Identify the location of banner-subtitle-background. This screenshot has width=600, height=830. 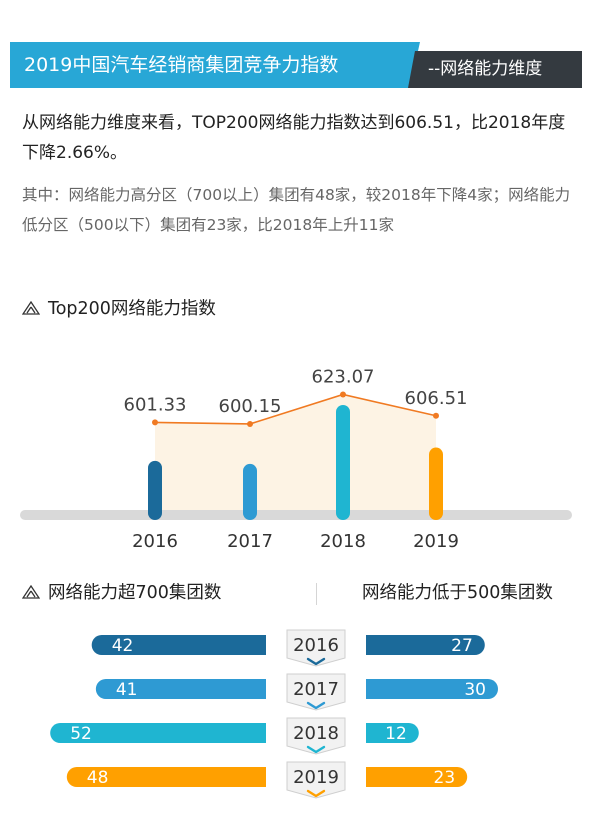
(495, 69).